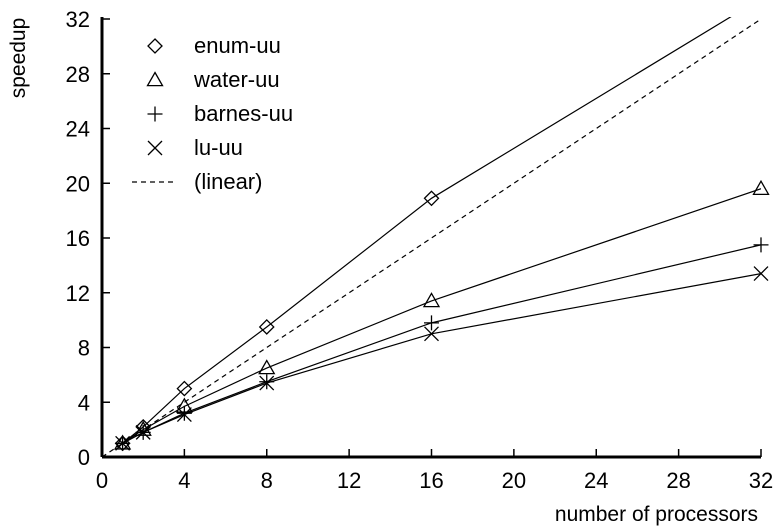 Image resolution: width=775 pixels, height=527 pixels. I want to click on x-tick-label: 12, so click(349, 480).